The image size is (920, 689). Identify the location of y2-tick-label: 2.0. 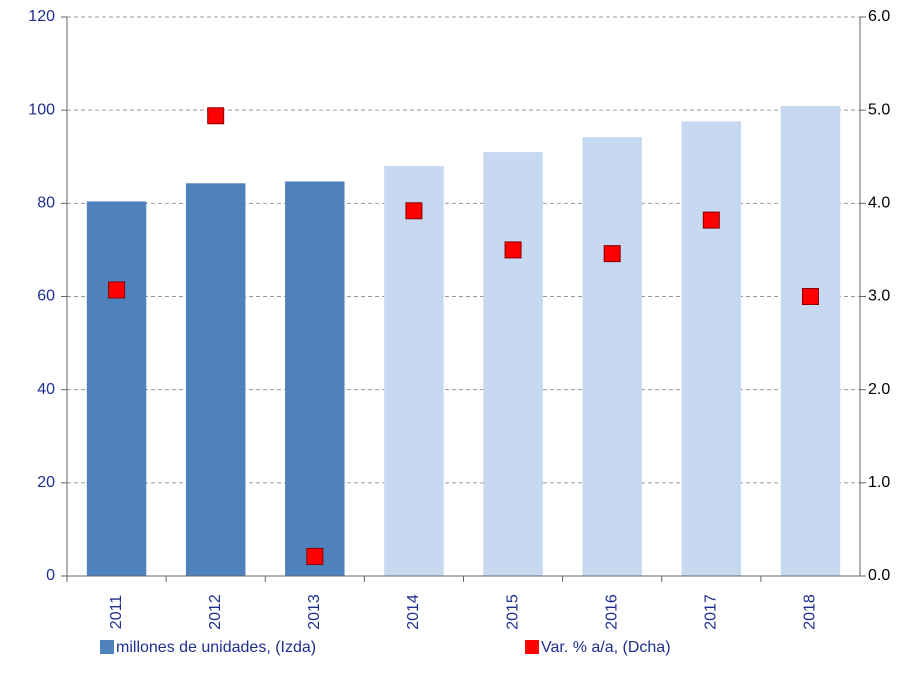
(879, 389).